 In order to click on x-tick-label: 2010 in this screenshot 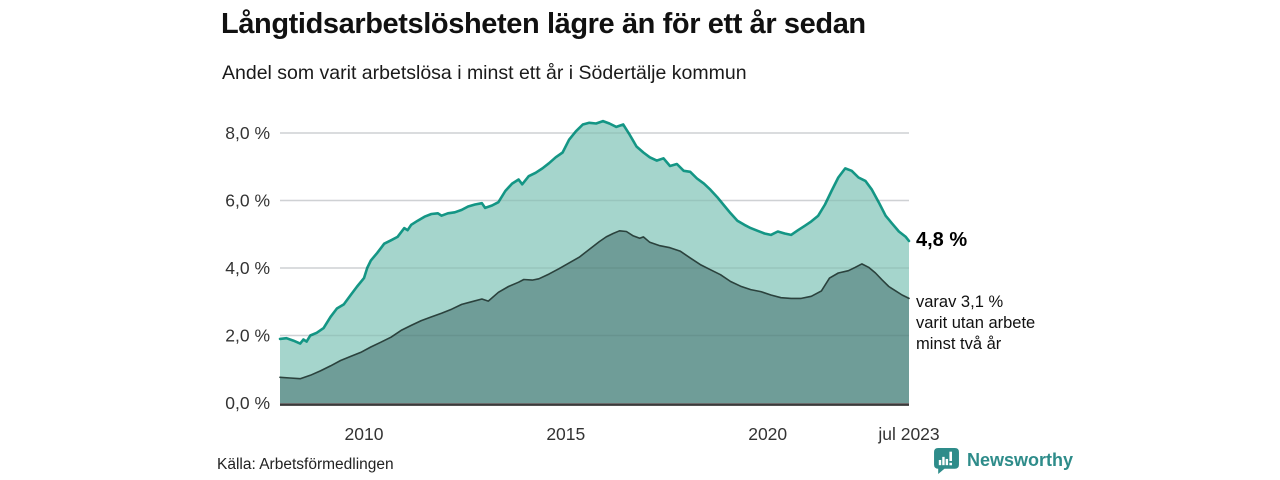, I will do `click(364, 434)`.